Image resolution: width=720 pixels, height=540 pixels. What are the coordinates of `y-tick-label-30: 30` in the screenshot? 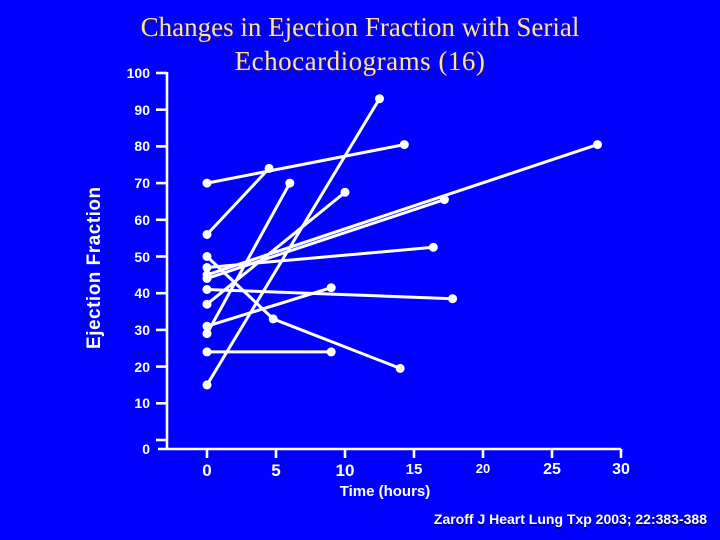 It's located at (142, 329).